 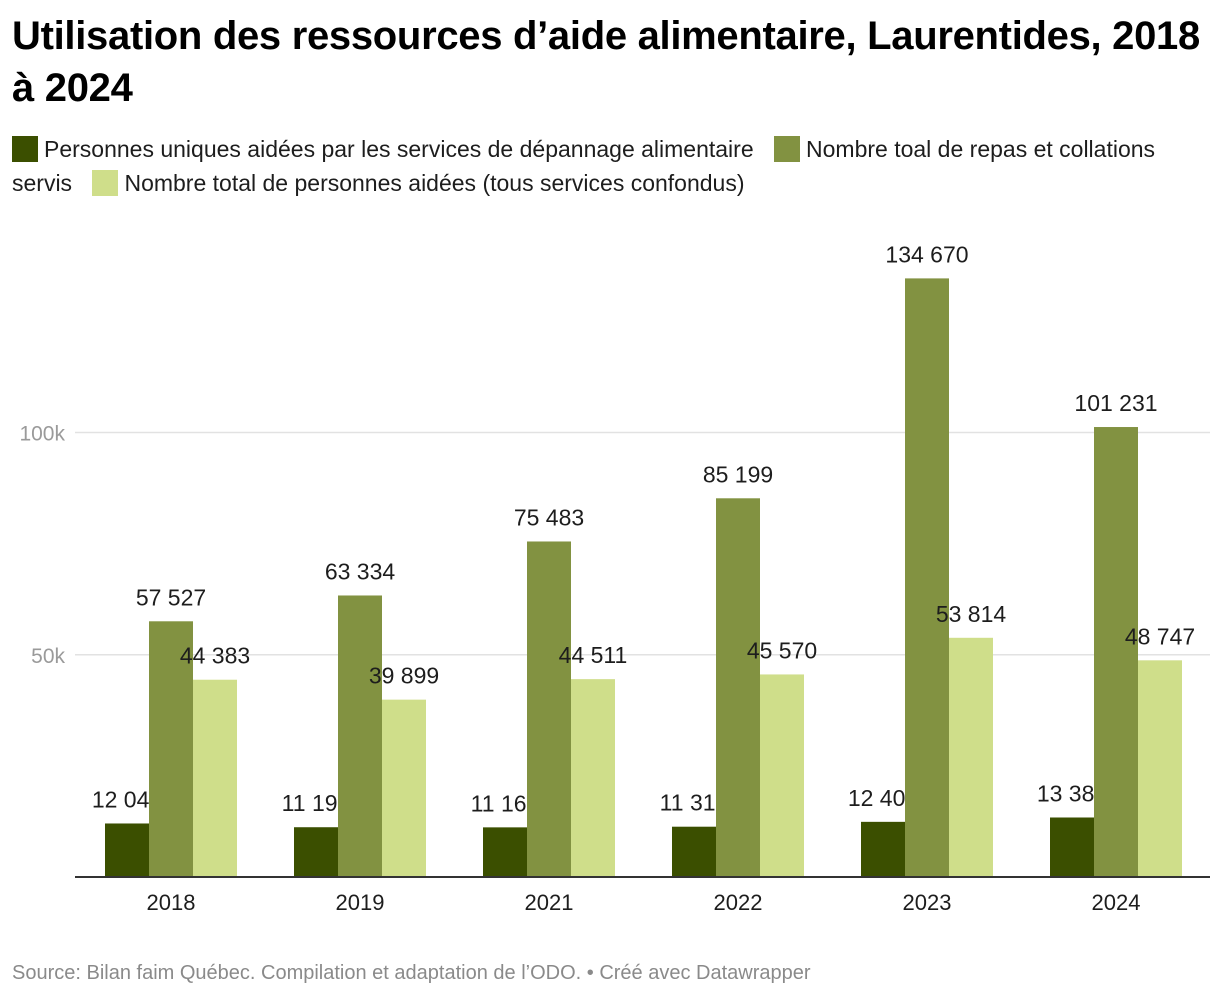 I want to click on bar-value-label: 85 199, so click(x=738, y=474).